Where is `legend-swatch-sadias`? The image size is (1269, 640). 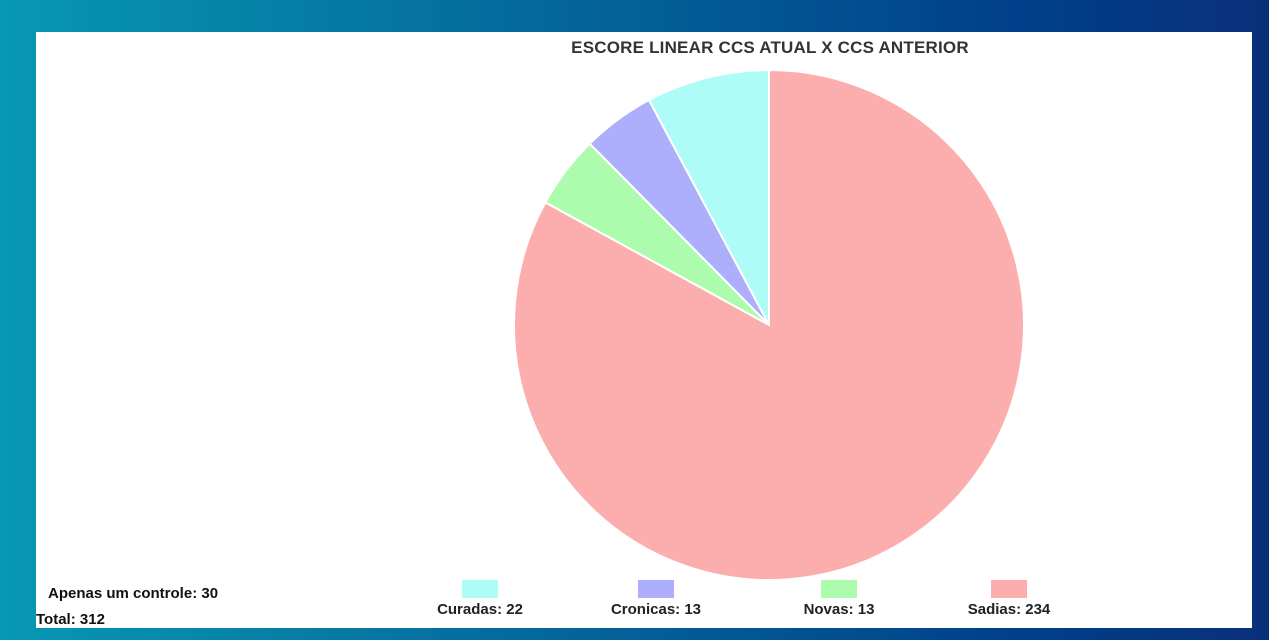
legend-swatch-sadias is located at coordinates (1009, 589).